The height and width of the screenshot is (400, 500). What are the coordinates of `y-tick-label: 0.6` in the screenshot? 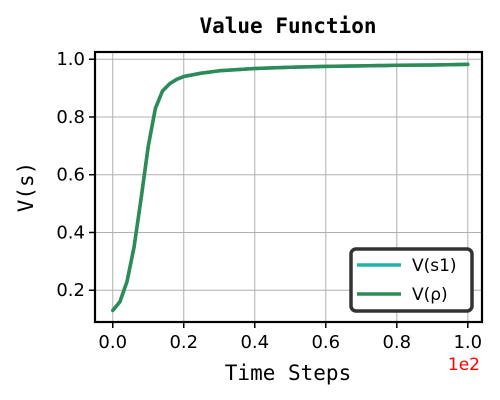 It's located at (70, 175).